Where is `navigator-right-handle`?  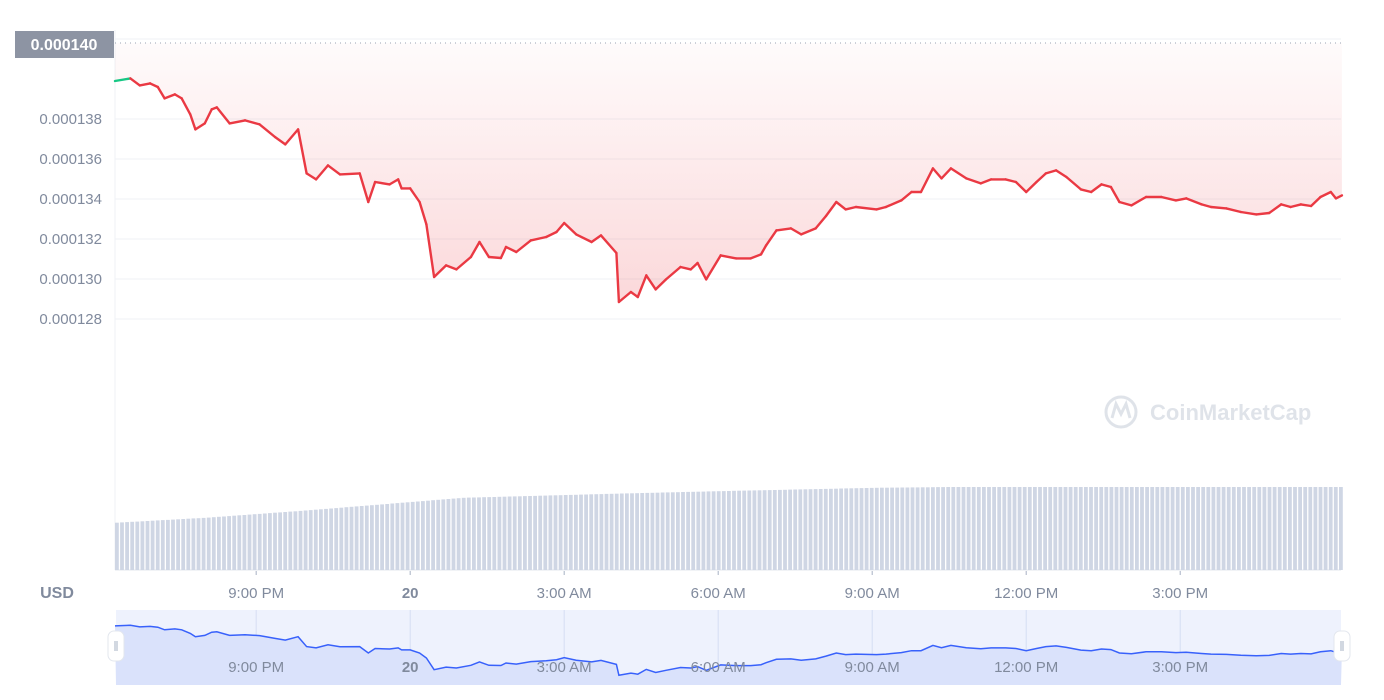 navigator-right-handle is located at coordinates (1342, 646).